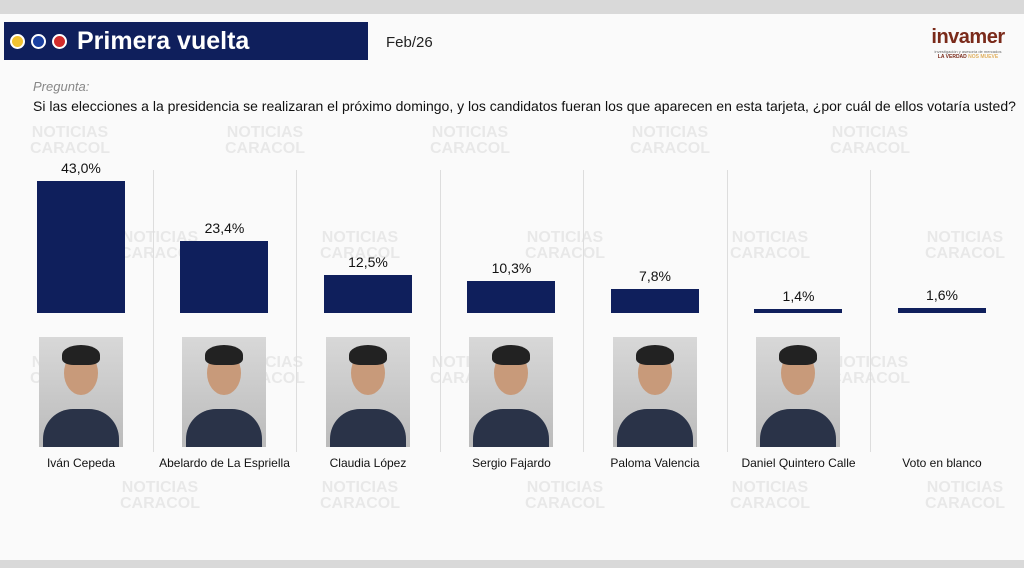 The width and height of the screenshot is (1024, 568). Describe the element at coordinates (798, 295) in the screenshot. I see `data-label: 1,4%` at that location.